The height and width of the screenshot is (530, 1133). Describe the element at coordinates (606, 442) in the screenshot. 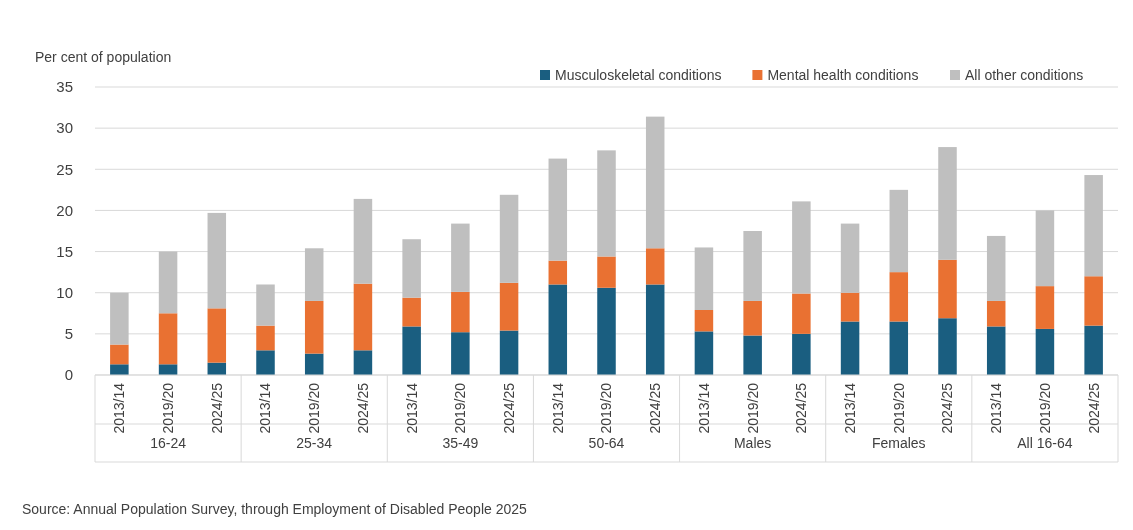

I see `text: 50-64` at that location.